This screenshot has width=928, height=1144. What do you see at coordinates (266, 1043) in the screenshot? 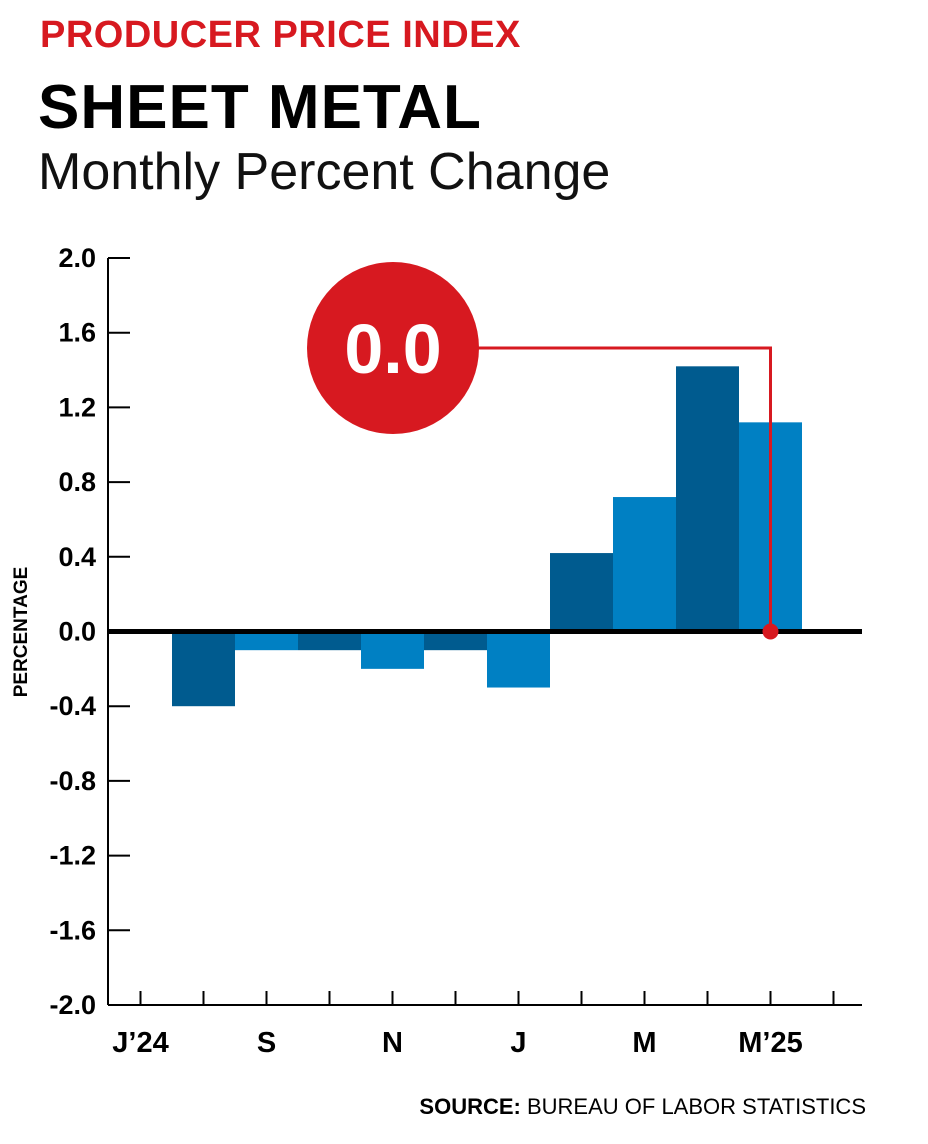
I see `x-tick-label: S` at bounding box center [266, 1043].